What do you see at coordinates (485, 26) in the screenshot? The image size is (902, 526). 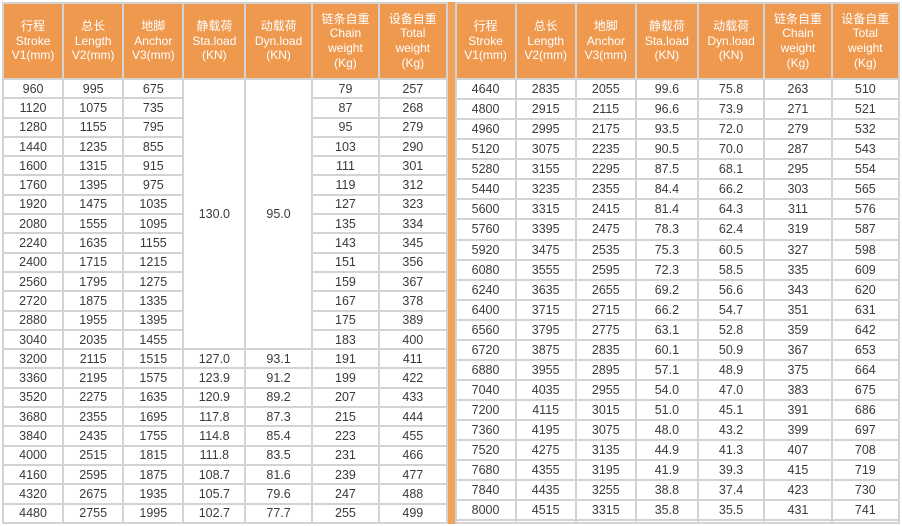 I see `column-header-line: 行程` at bounding box center [485, 26].